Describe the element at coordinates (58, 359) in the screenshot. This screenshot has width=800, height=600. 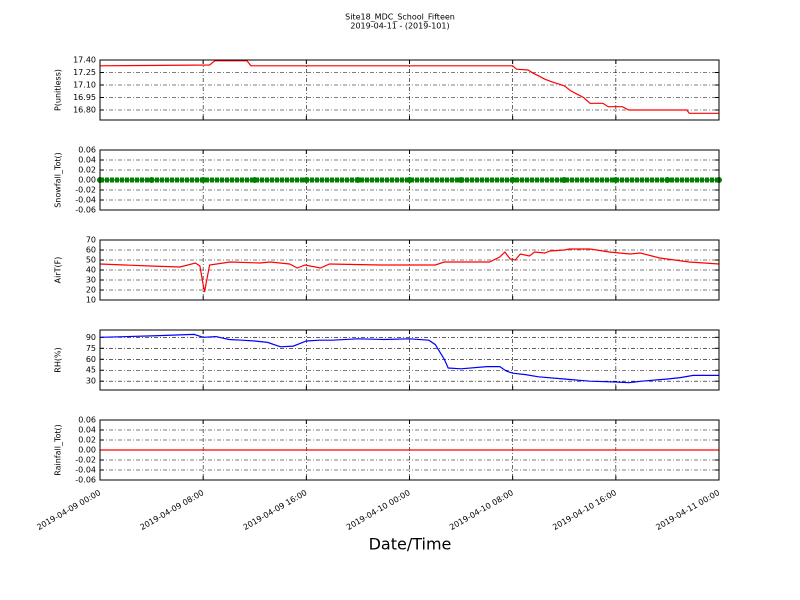
I see `y-axis-label: RH(%)` at that location.